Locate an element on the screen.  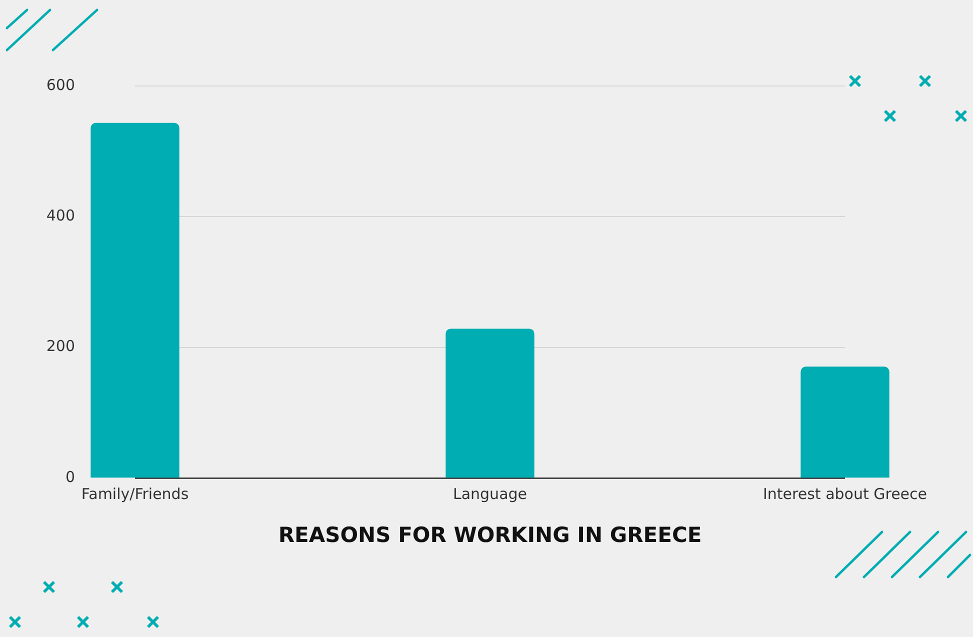
y-tick-label: 600 is located at coordinates (60, 85).